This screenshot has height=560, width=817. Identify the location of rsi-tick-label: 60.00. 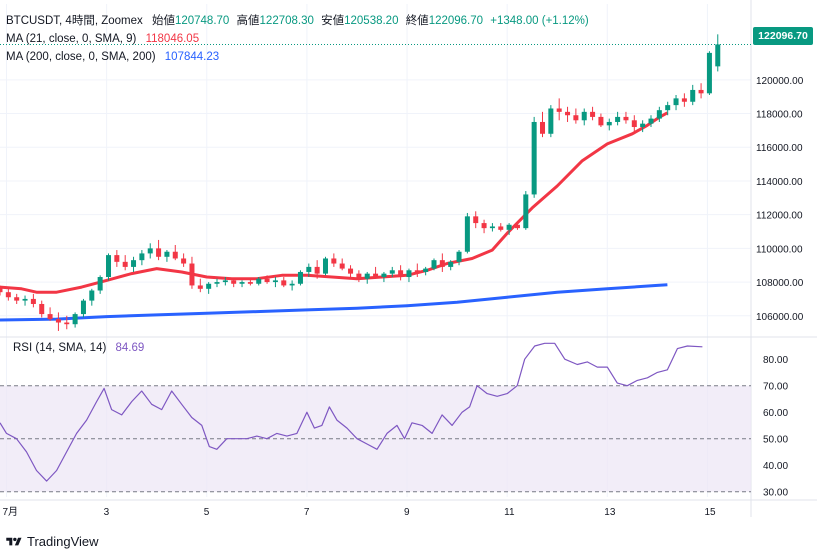
(775, 413).